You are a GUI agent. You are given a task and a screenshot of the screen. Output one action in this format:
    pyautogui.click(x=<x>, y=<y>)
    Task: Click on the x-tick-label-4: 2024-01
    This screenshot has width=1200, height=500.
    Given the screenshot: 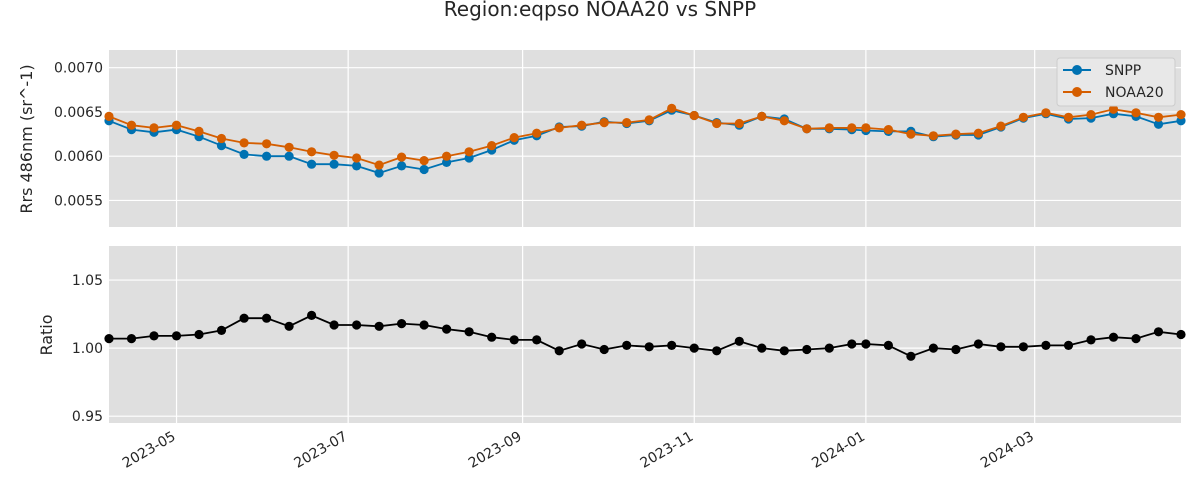 What is the action you would take?
    pyautogui.click(x=838, y=450)
    